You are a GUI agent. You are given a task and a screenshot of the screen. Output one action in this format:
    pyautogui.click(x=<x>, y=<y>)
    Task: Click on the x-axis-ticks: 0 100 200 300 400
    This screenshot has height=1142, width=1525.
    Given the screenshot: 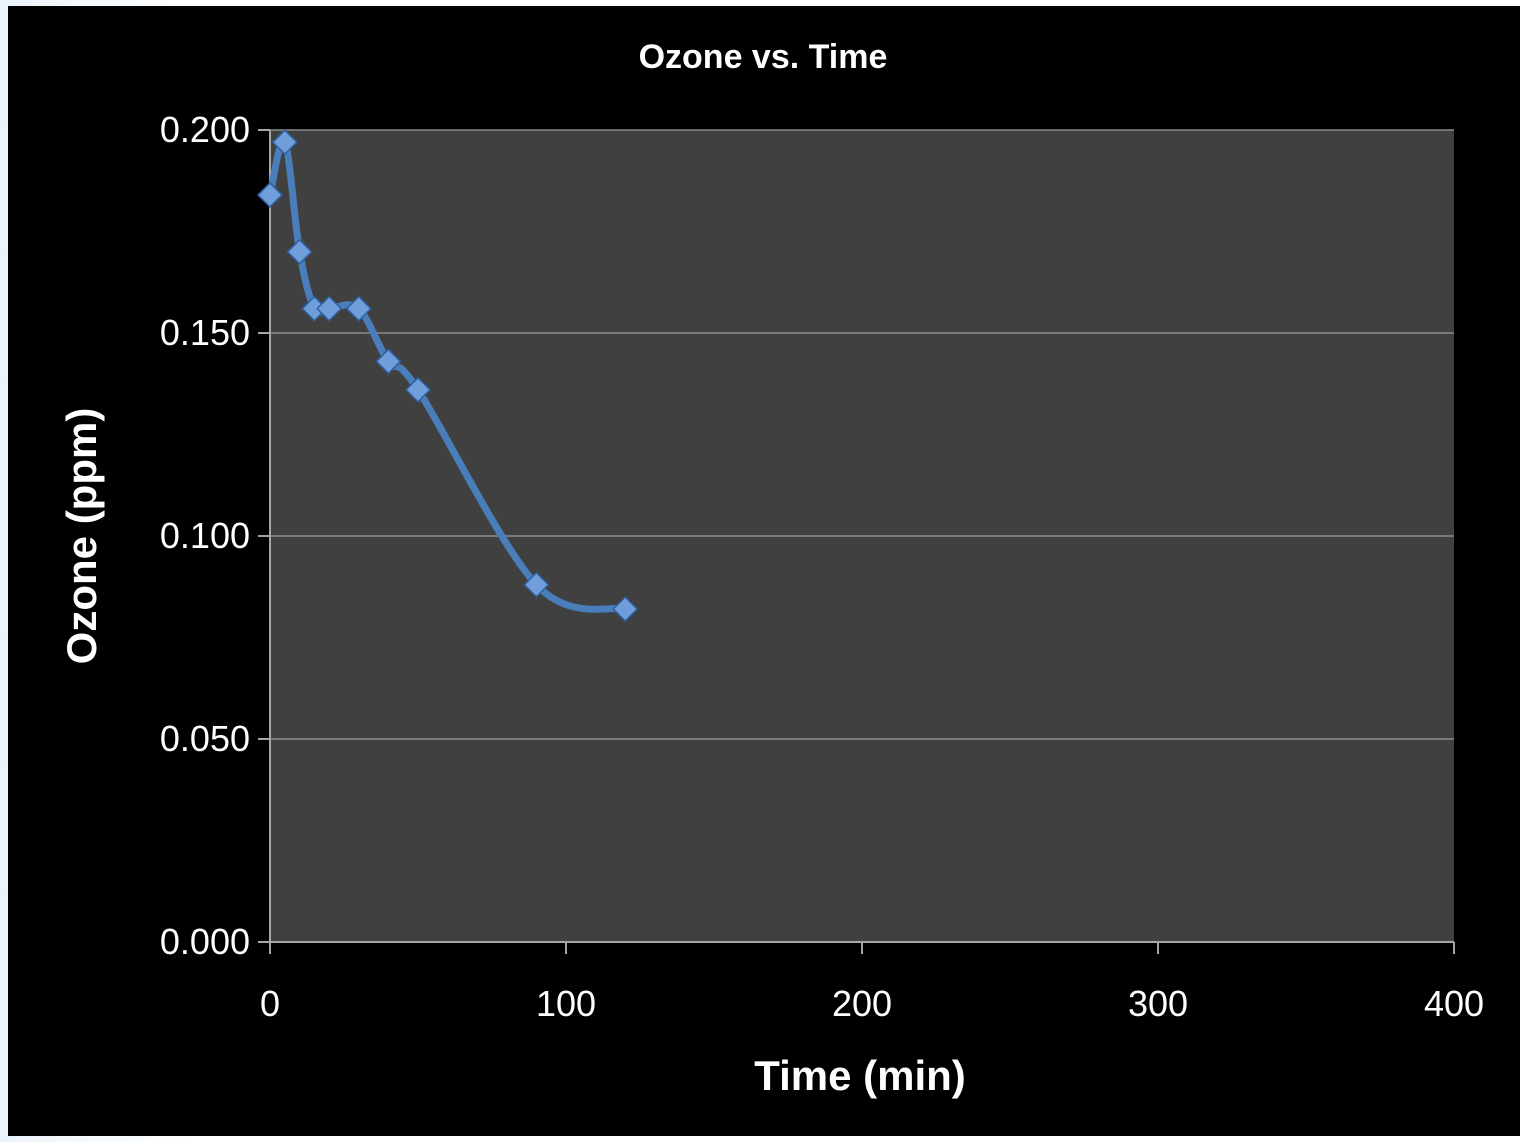 What is the action you would take?
    pyautogui.click(x=872, y=983)
    